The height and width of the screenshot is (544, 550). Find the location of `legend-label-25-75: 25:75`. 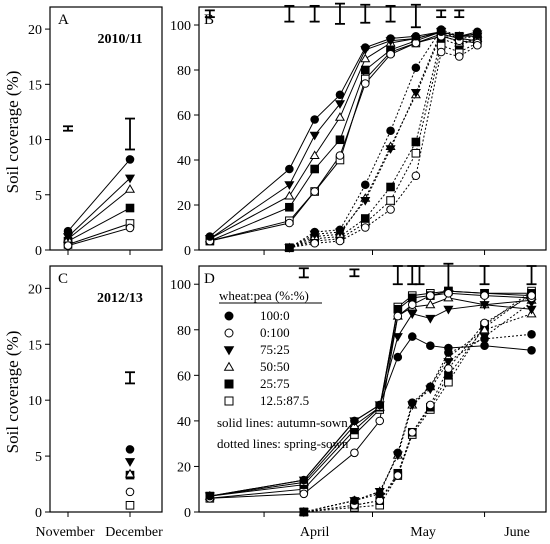

legend-label-25-75: 25:75 is located at coordinates (275, 383).